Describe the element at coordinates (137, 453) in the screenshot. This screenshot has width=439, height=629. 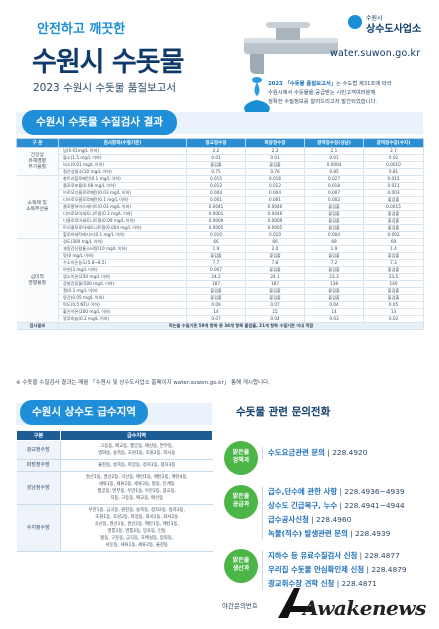
I see `area-line: 영화동, 송죽동, 조원1동, 조원2동, 파사동` at that location.